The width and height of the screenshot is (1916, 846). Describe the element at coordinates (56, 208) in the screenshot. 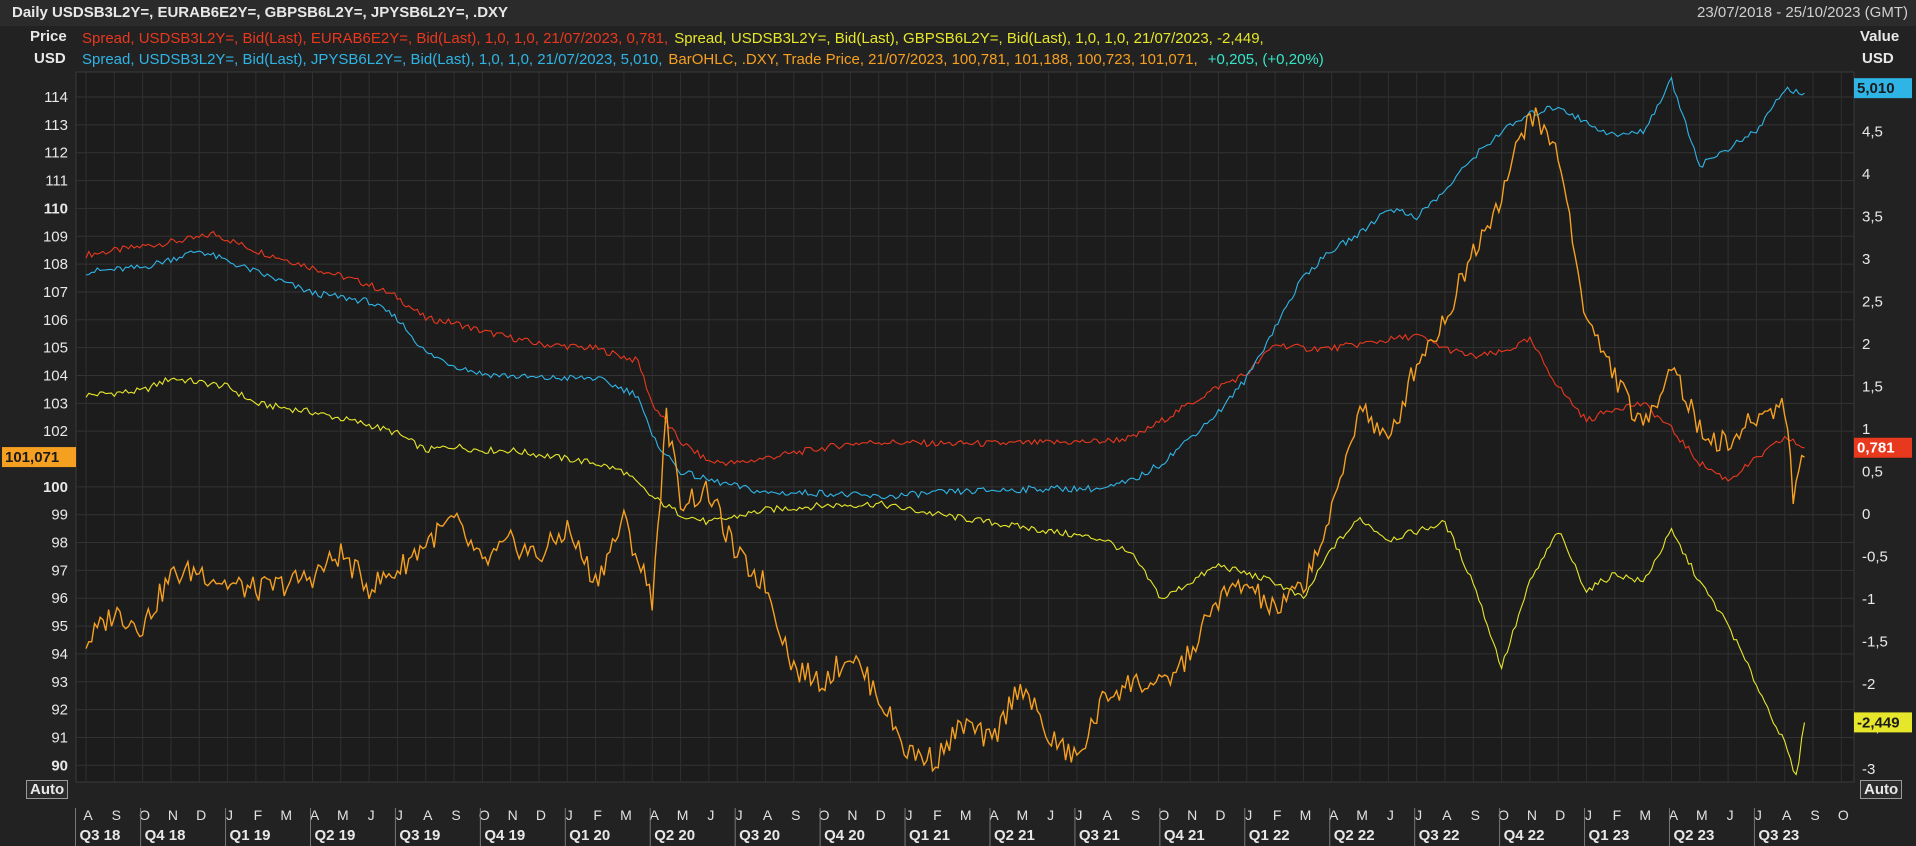

I see `left-tick-label: 110` at that location.